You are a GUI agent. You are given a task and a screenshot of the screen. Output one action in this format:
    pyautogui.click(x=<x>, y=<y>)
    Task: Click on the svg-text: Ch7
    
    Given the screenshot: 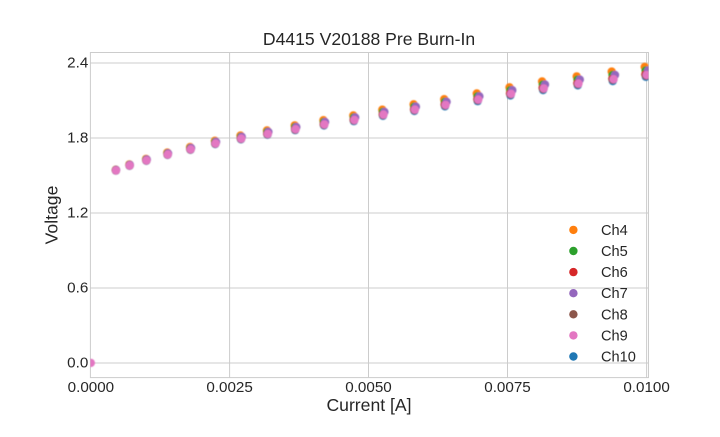 What is the action you would take?
    pyautogui.click(x=614, y=294)
    